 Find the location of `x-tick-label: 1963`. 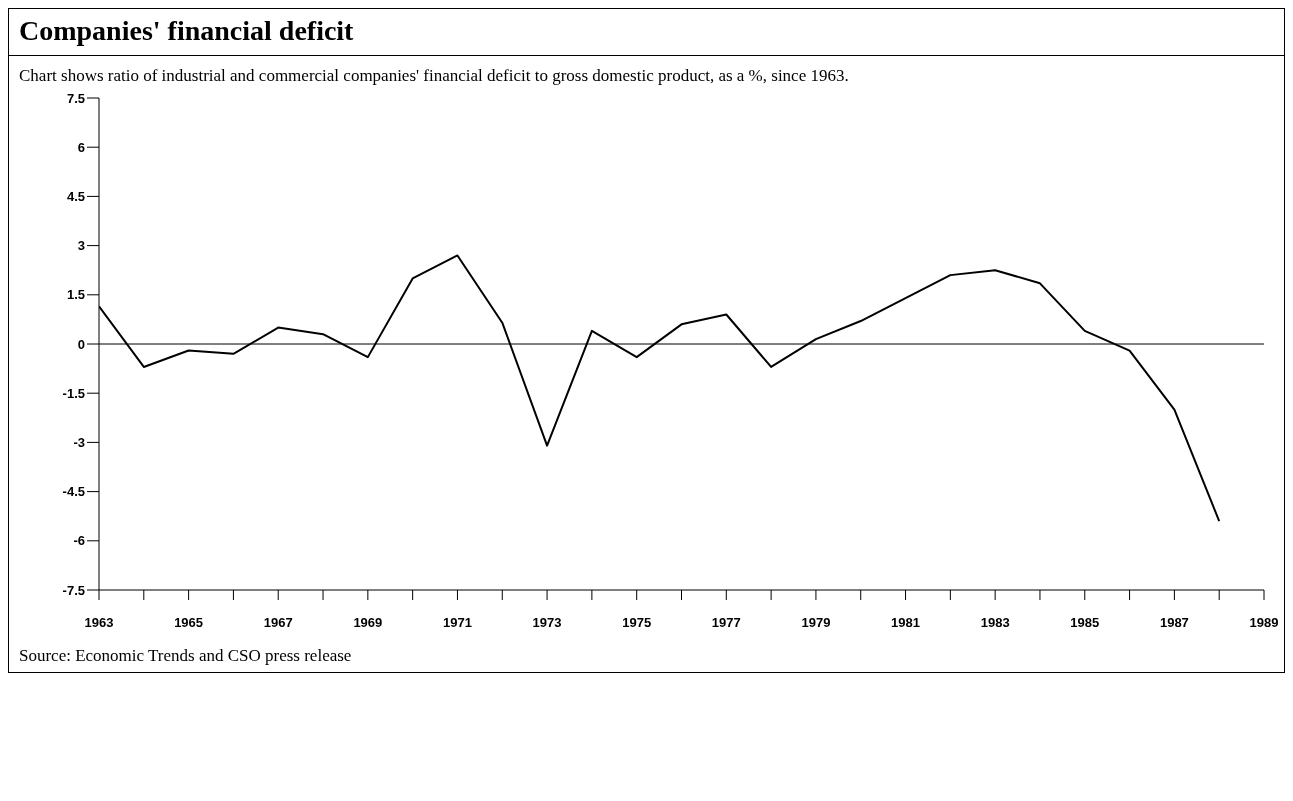

x-tick-label: 1963 is located at coordinates (99, 623).